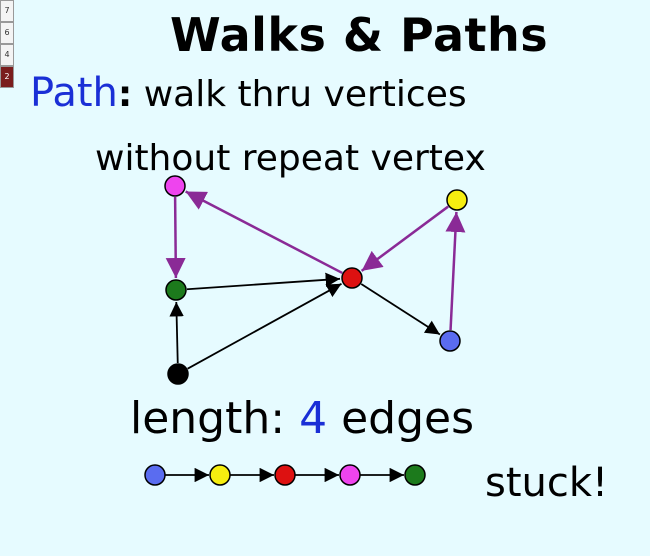 The width and height of the screenshot is (650, 556). What do you see at coordinates (305, 94) in the screenshot?
I see `definition-text-1: walk thru vertices` at bounding box center [305, 94].